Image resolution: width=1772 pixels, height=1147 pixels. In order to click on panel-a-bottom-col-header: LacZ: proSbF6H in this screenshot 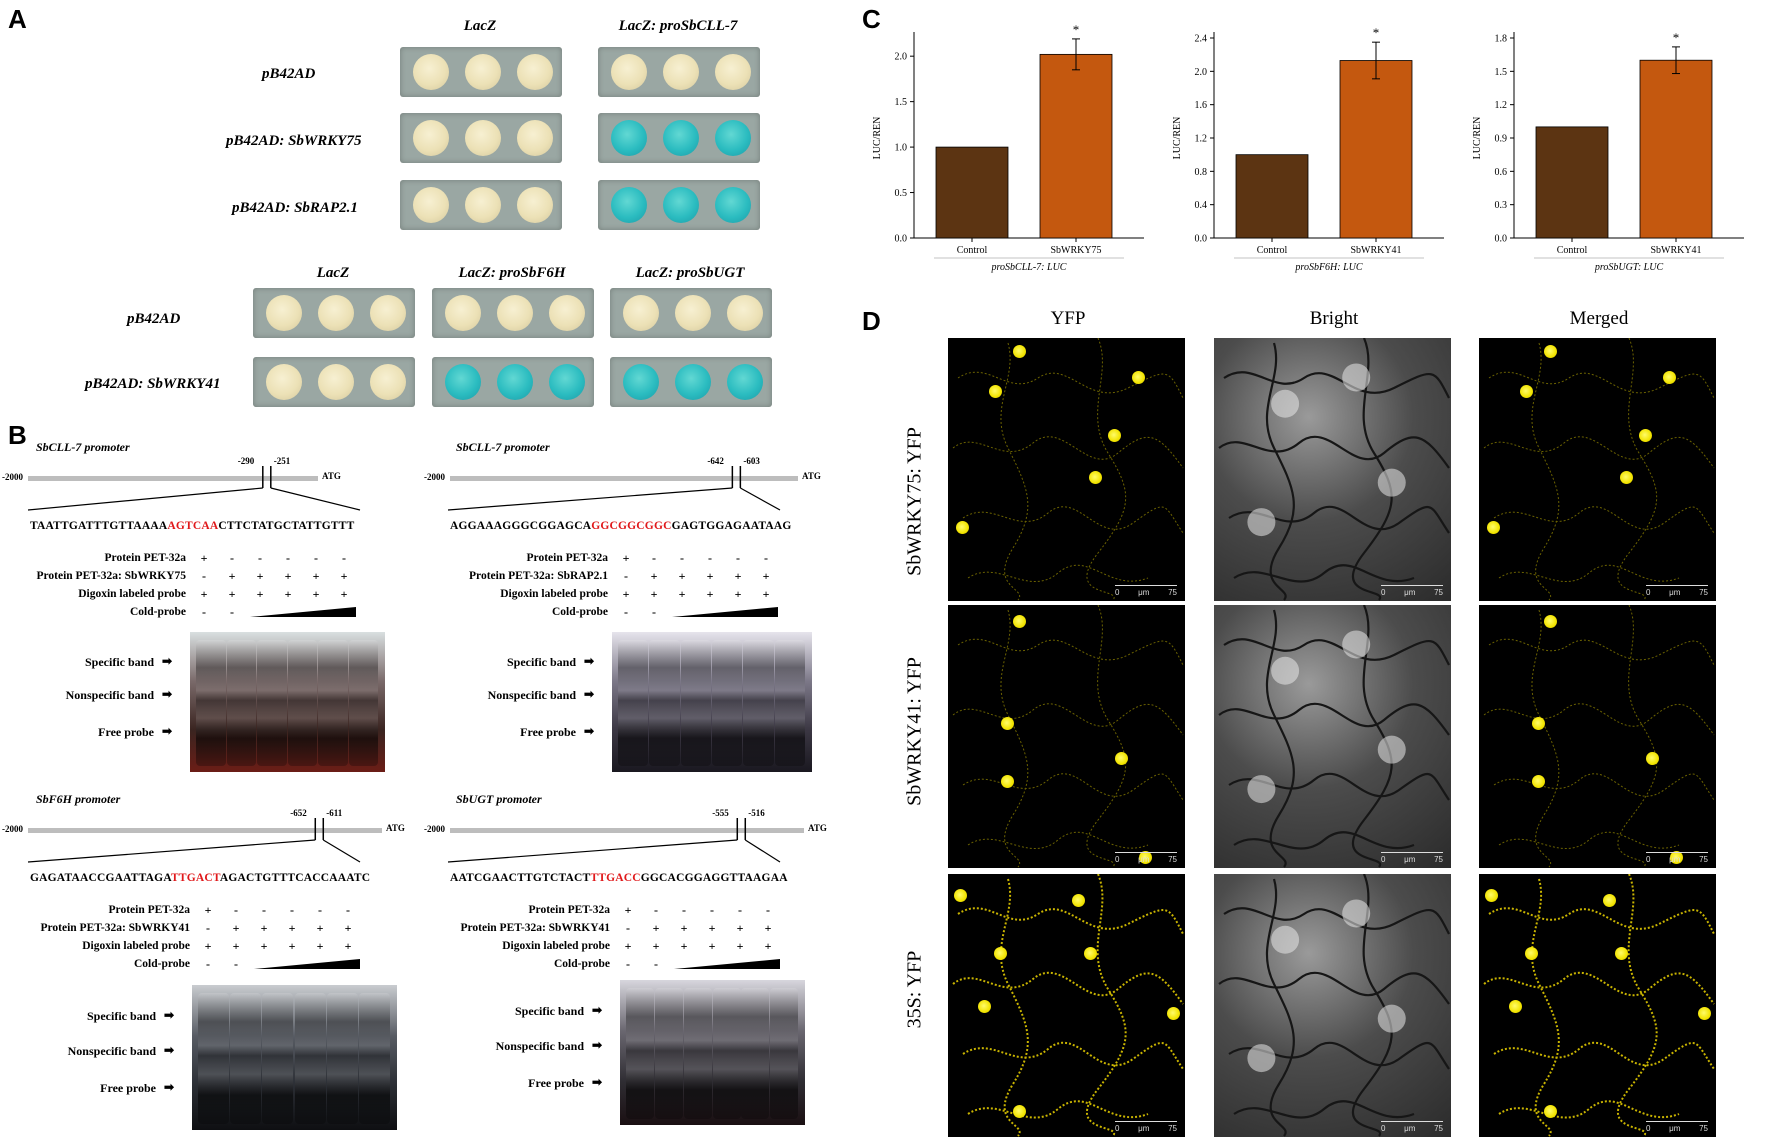, I will do `click(512, 273)`.